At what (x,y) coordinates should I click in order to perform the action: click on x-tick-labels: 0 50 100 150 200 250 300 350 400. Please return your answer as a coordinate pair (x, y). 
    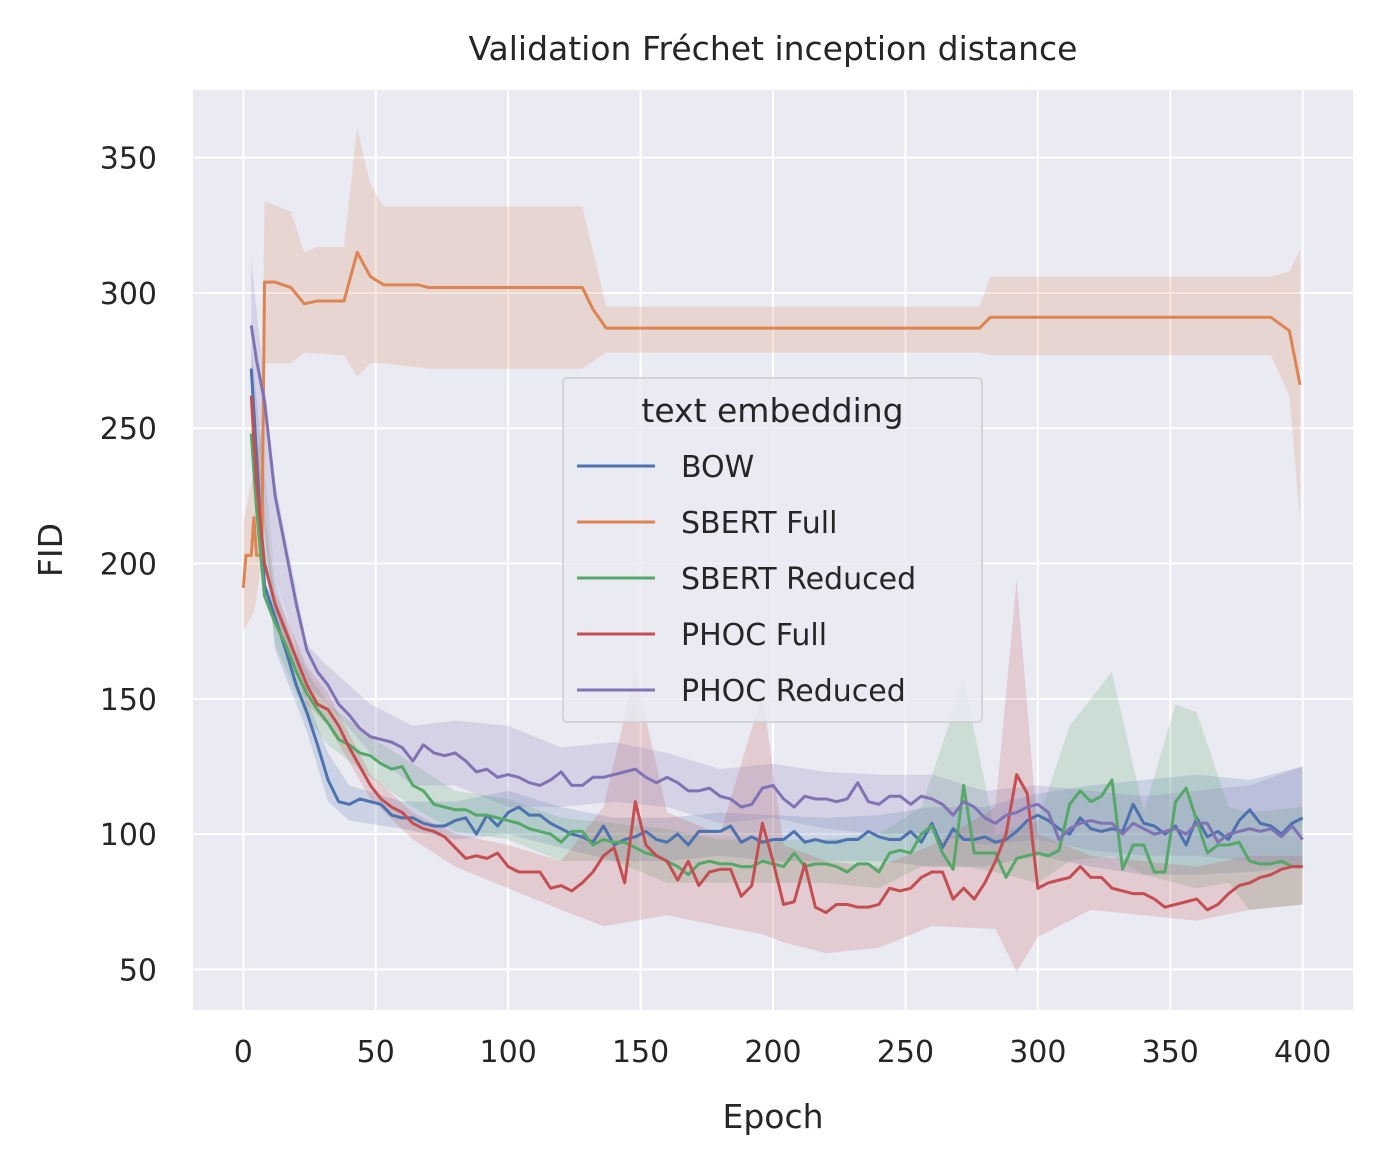
    Looking at the image, I should click on (783, 1052).